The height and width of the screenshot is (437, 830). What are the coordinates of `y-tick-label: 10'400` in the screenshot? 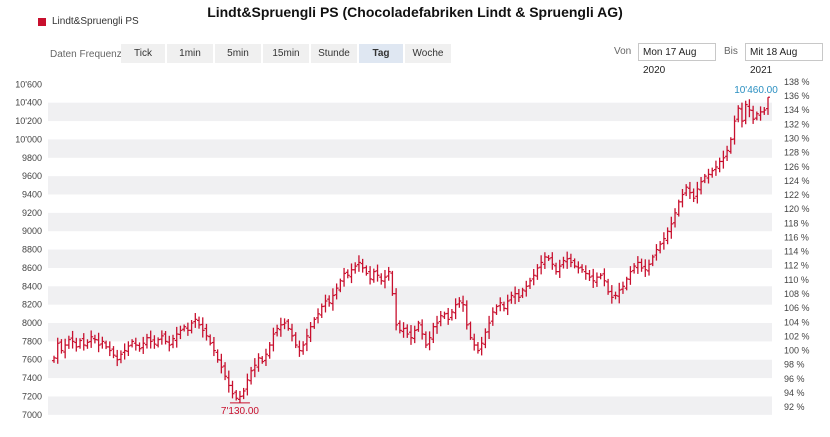 It's located at (28, 103).